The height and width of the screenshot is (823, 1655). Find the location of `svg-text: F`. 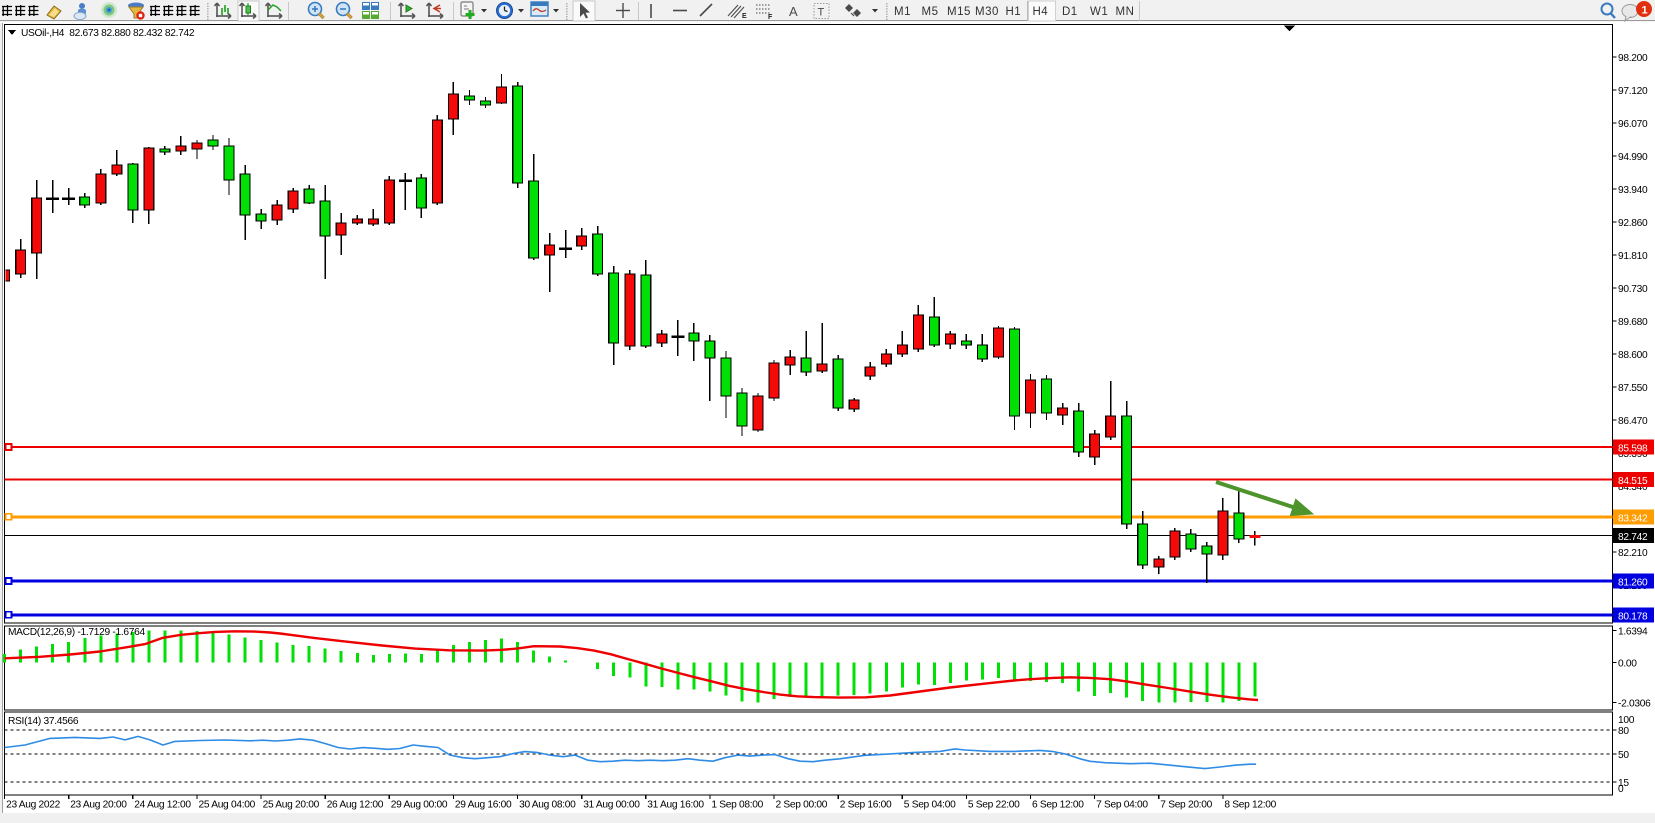

svg-text: F is located at coordinates (770, 17).